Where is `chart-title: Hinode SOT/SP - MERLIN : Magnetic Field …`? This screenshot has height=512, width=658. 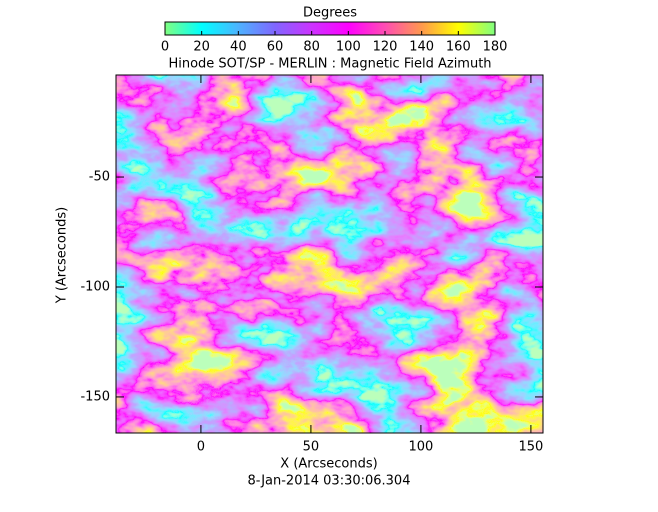 chart-title: Hinode SOT/SP - MERLIN : Magnetic Field … is located at coordinates (329, 64).